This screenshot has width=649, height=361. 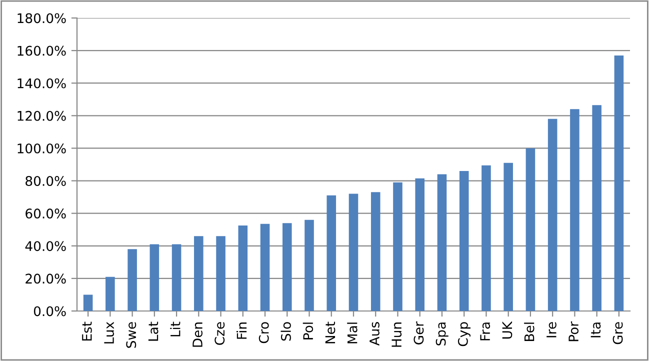 What do you see at coordinates (375, 334) in the screenshot?
I see `x-tick-label: Aus` at bounding box center [375, 334].